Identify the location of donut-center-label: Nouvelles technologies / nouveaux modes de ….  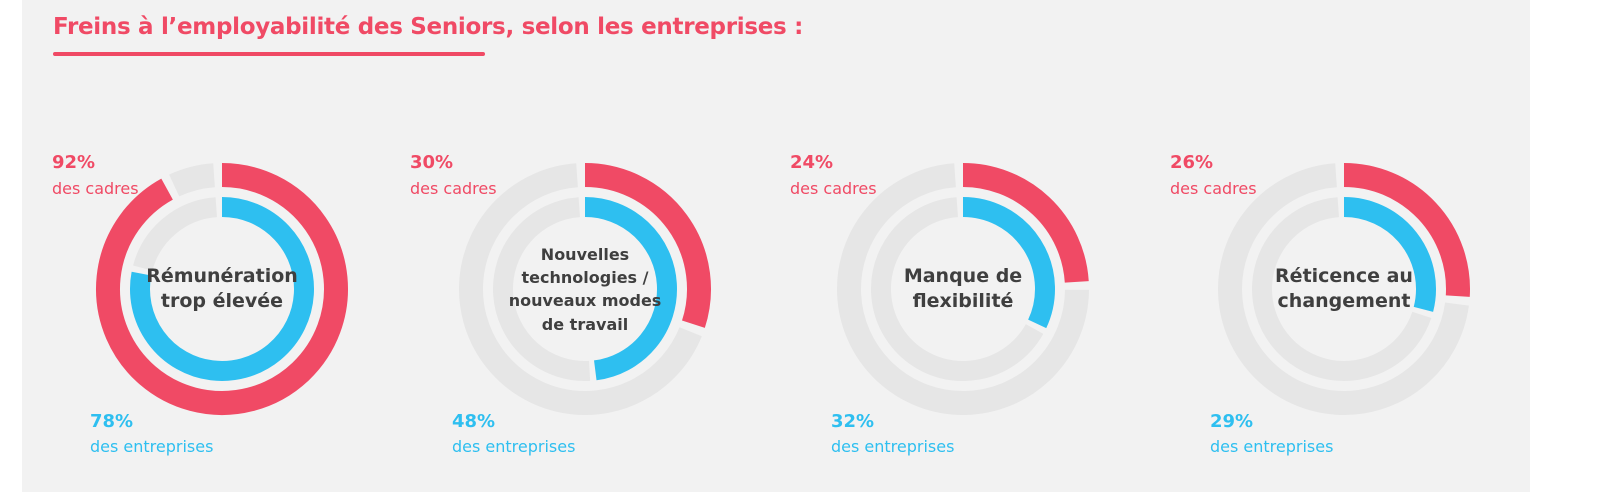
(585, 289).